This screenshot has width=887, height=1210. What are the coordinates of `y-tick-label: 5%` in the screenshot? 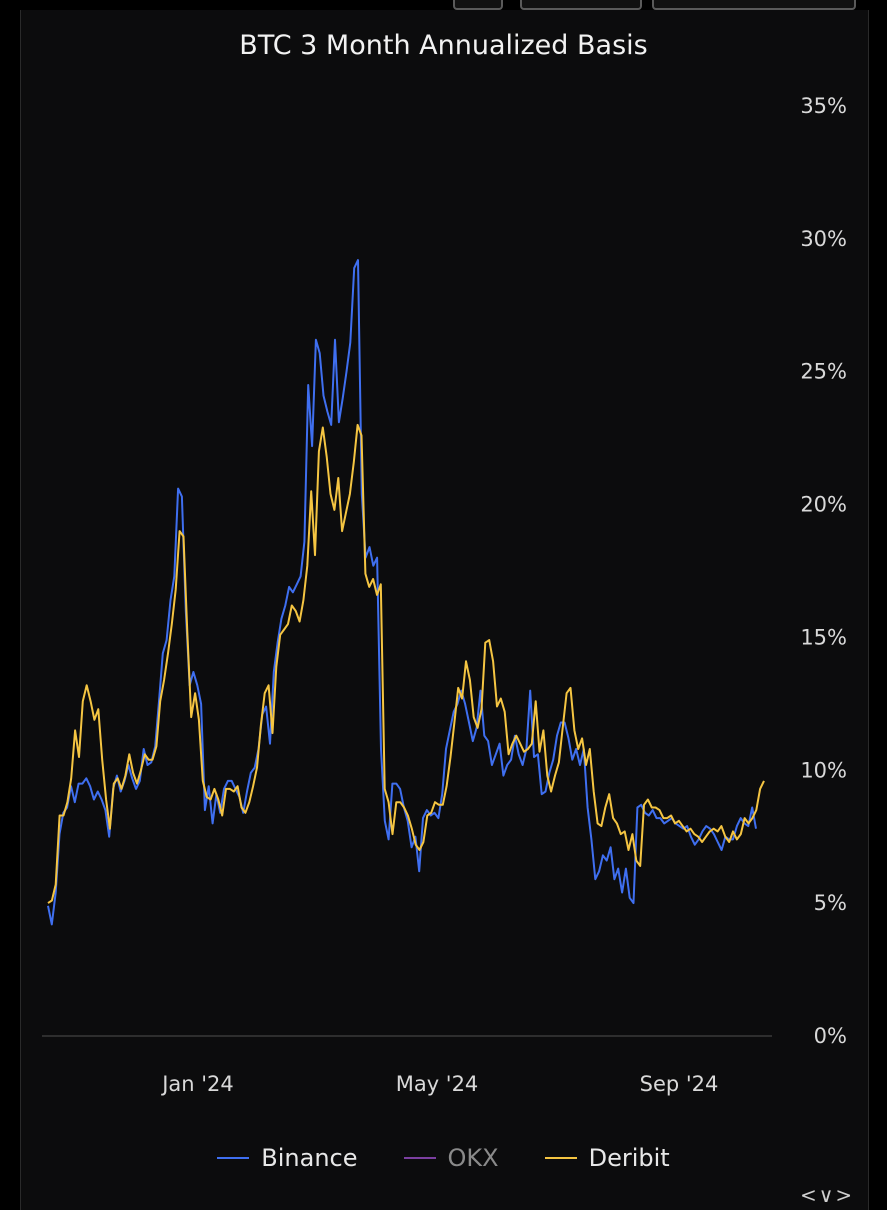 It's located at (830, 903).